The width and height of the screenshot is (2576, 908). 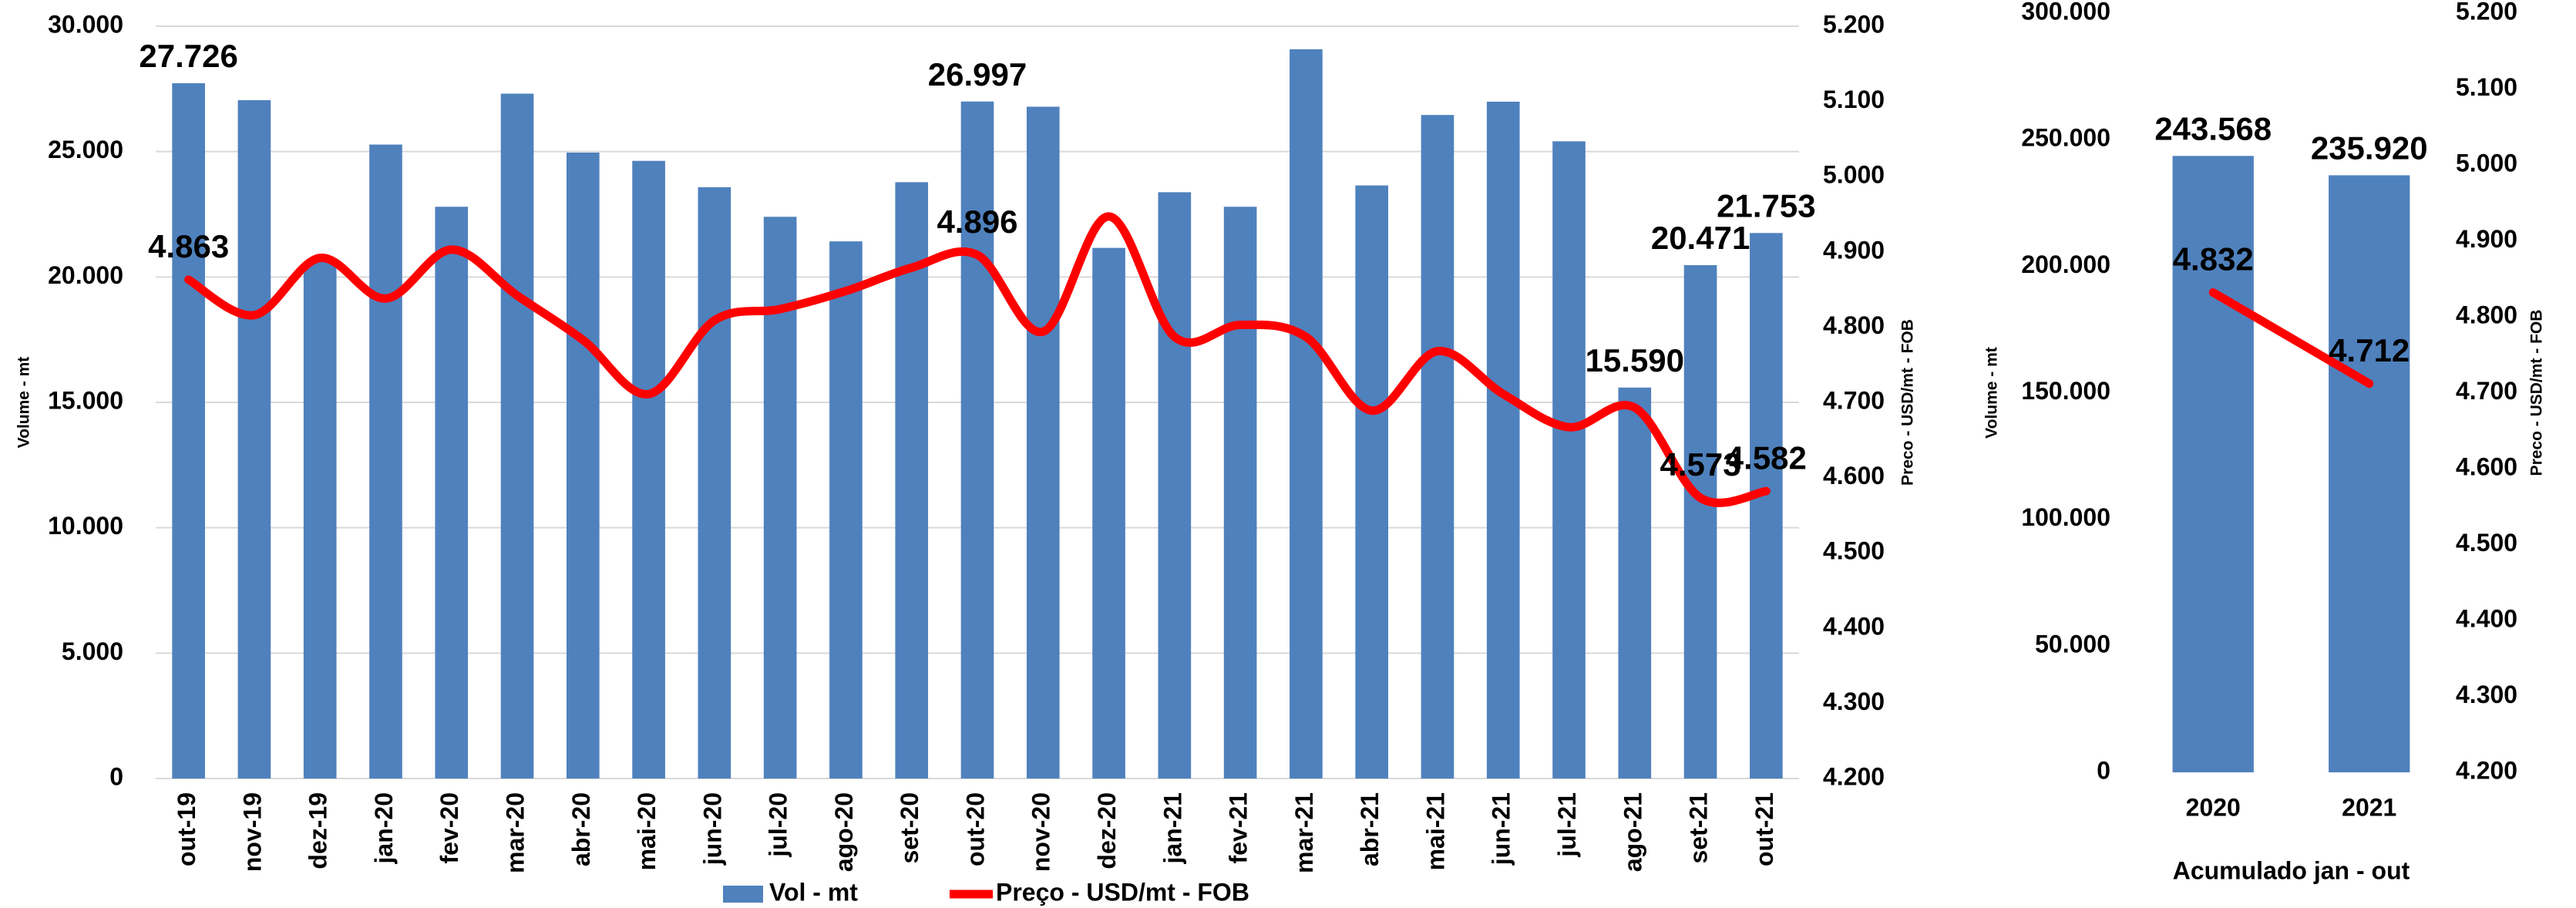 What do you see at coordinates (1854, 24) in the screenshot?
I see `y2-tick-label: 5.200` at bounding box center [1854, 24].